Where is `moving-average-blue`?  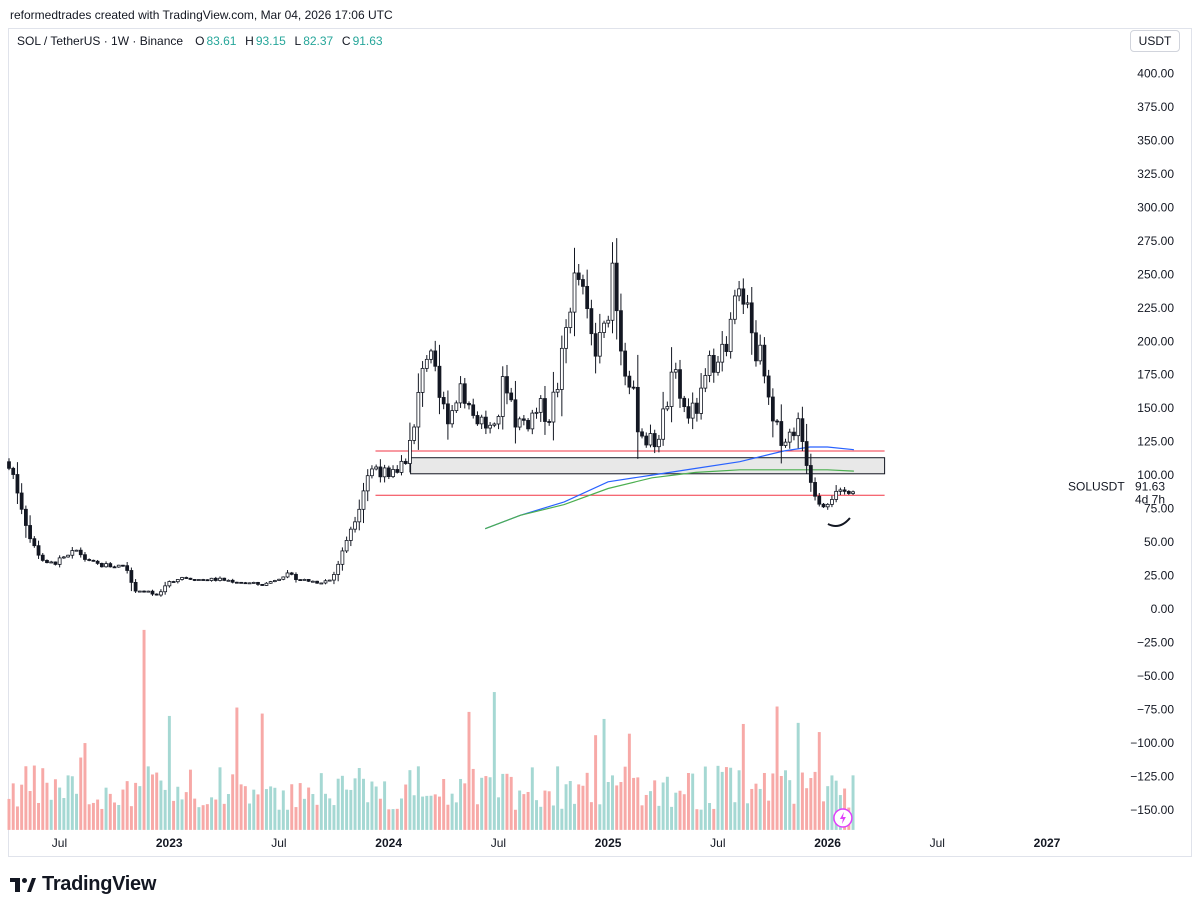 moving-average-blue is located at coordinates (669, 488).